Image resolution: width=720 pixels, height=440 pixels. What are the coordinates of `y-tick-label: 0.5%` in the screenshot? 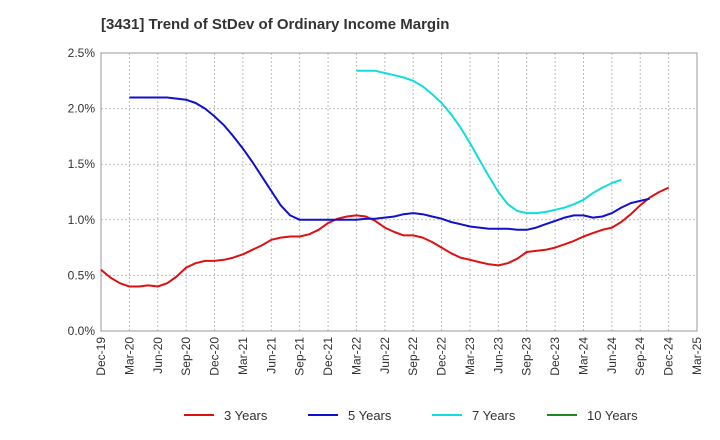 It's located at (82, 275).